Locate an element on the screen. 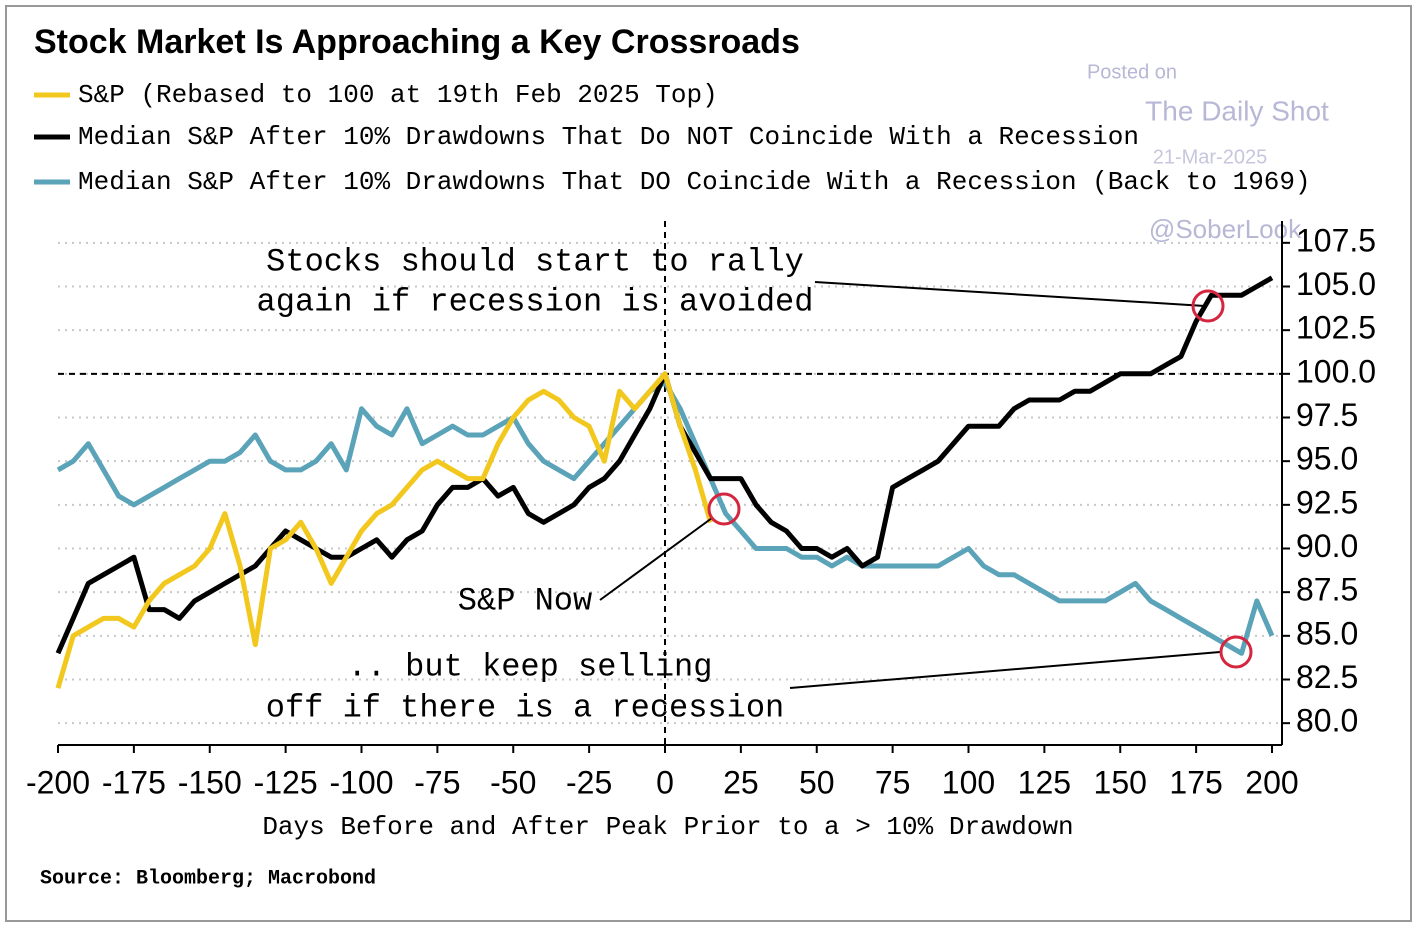 The image size is (1417, 932). annotation: .. but keep selling is located at coordinates (530, 666).